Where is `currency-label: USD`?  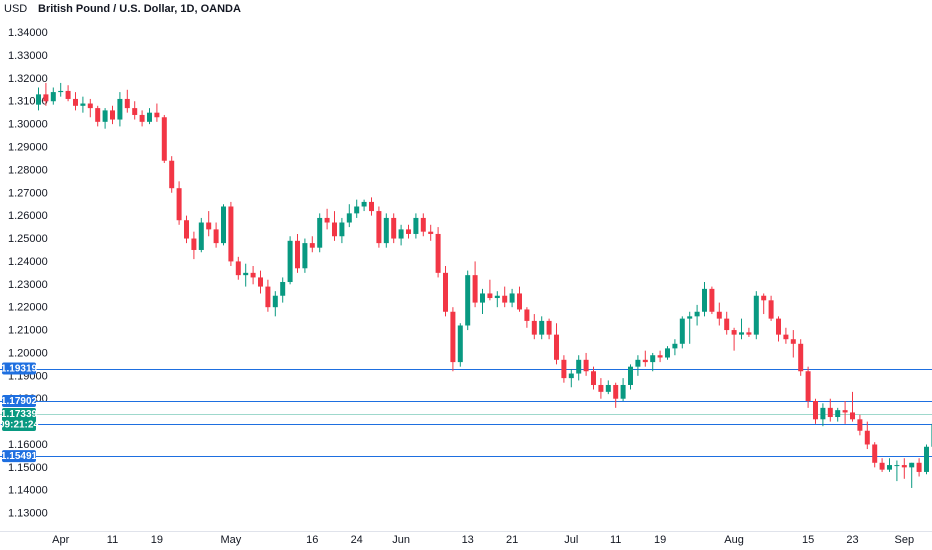 currency-label: USD is located at coordinates (15, 9).